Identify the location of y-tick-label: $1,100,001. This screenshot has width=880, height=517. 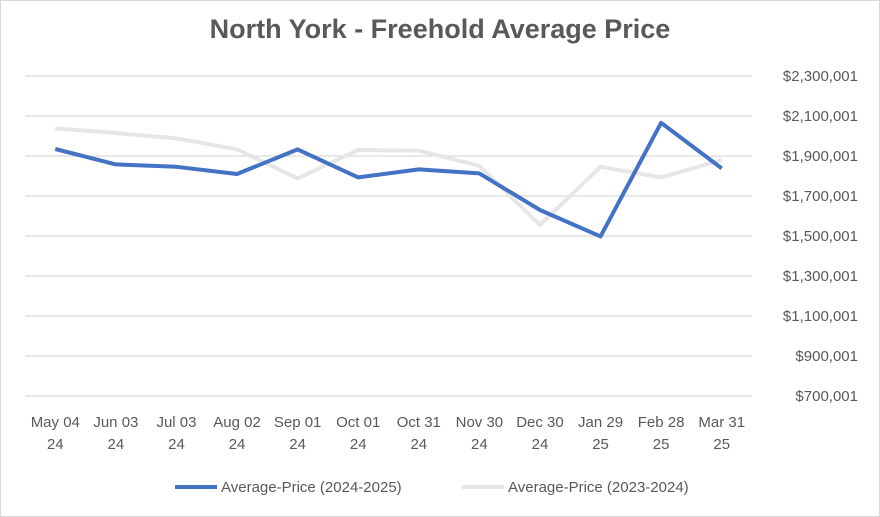
(820, 316).